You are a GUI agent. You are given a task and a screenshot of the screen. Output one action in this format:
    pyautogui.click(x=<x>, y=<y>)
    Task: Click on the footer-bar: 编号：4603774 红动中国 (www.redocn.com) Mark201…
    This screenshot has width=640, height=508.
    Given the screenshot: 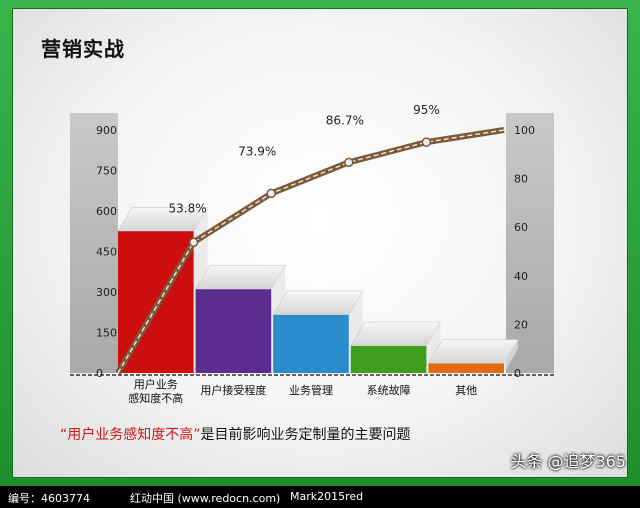 What is the action you would take?
    pyautogui.click(x=320, y=497)
    